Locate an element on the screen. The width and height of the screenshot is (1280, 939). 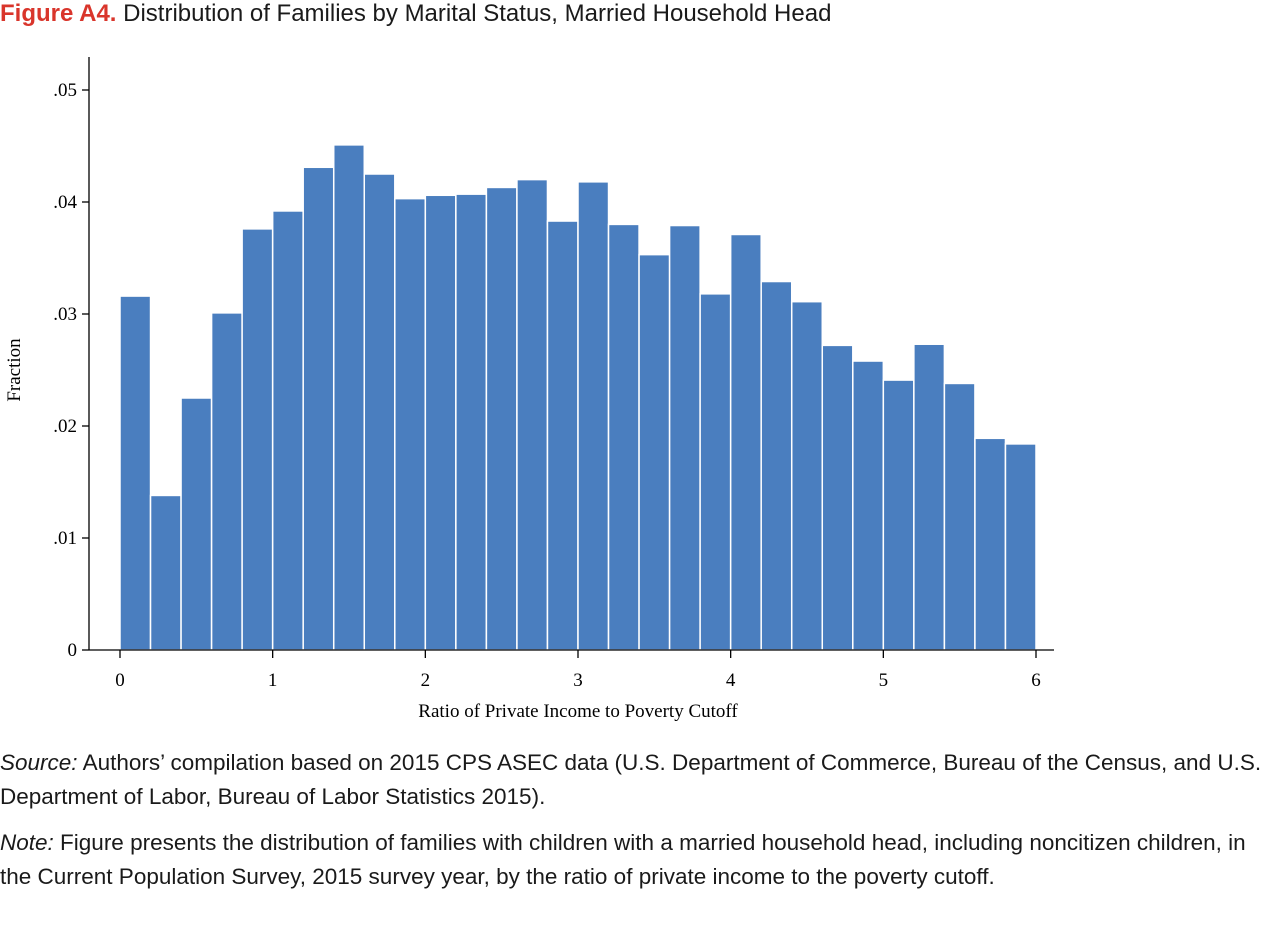
y-tick-label: 0 is located at coordinates (73, 650).